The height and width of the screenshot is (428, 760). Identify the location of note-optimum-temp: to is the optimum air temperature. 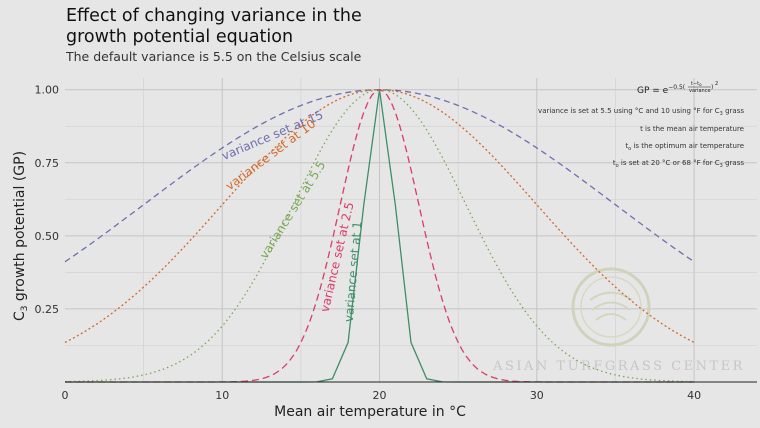
(684, 147).